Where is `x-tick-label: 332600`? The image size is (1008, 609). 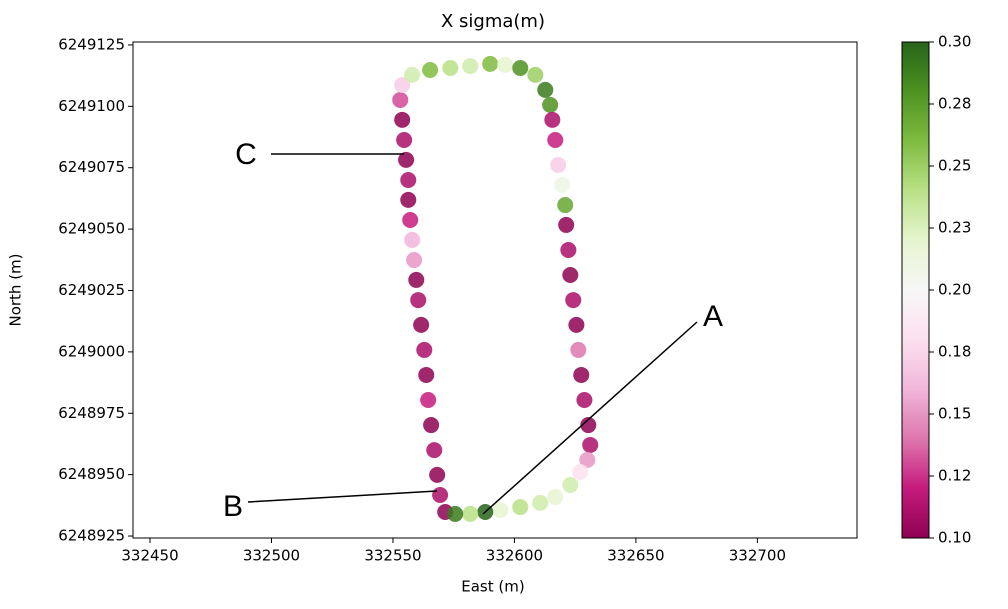
x-tick-label: 332600 is located at coordinates (514, 556).